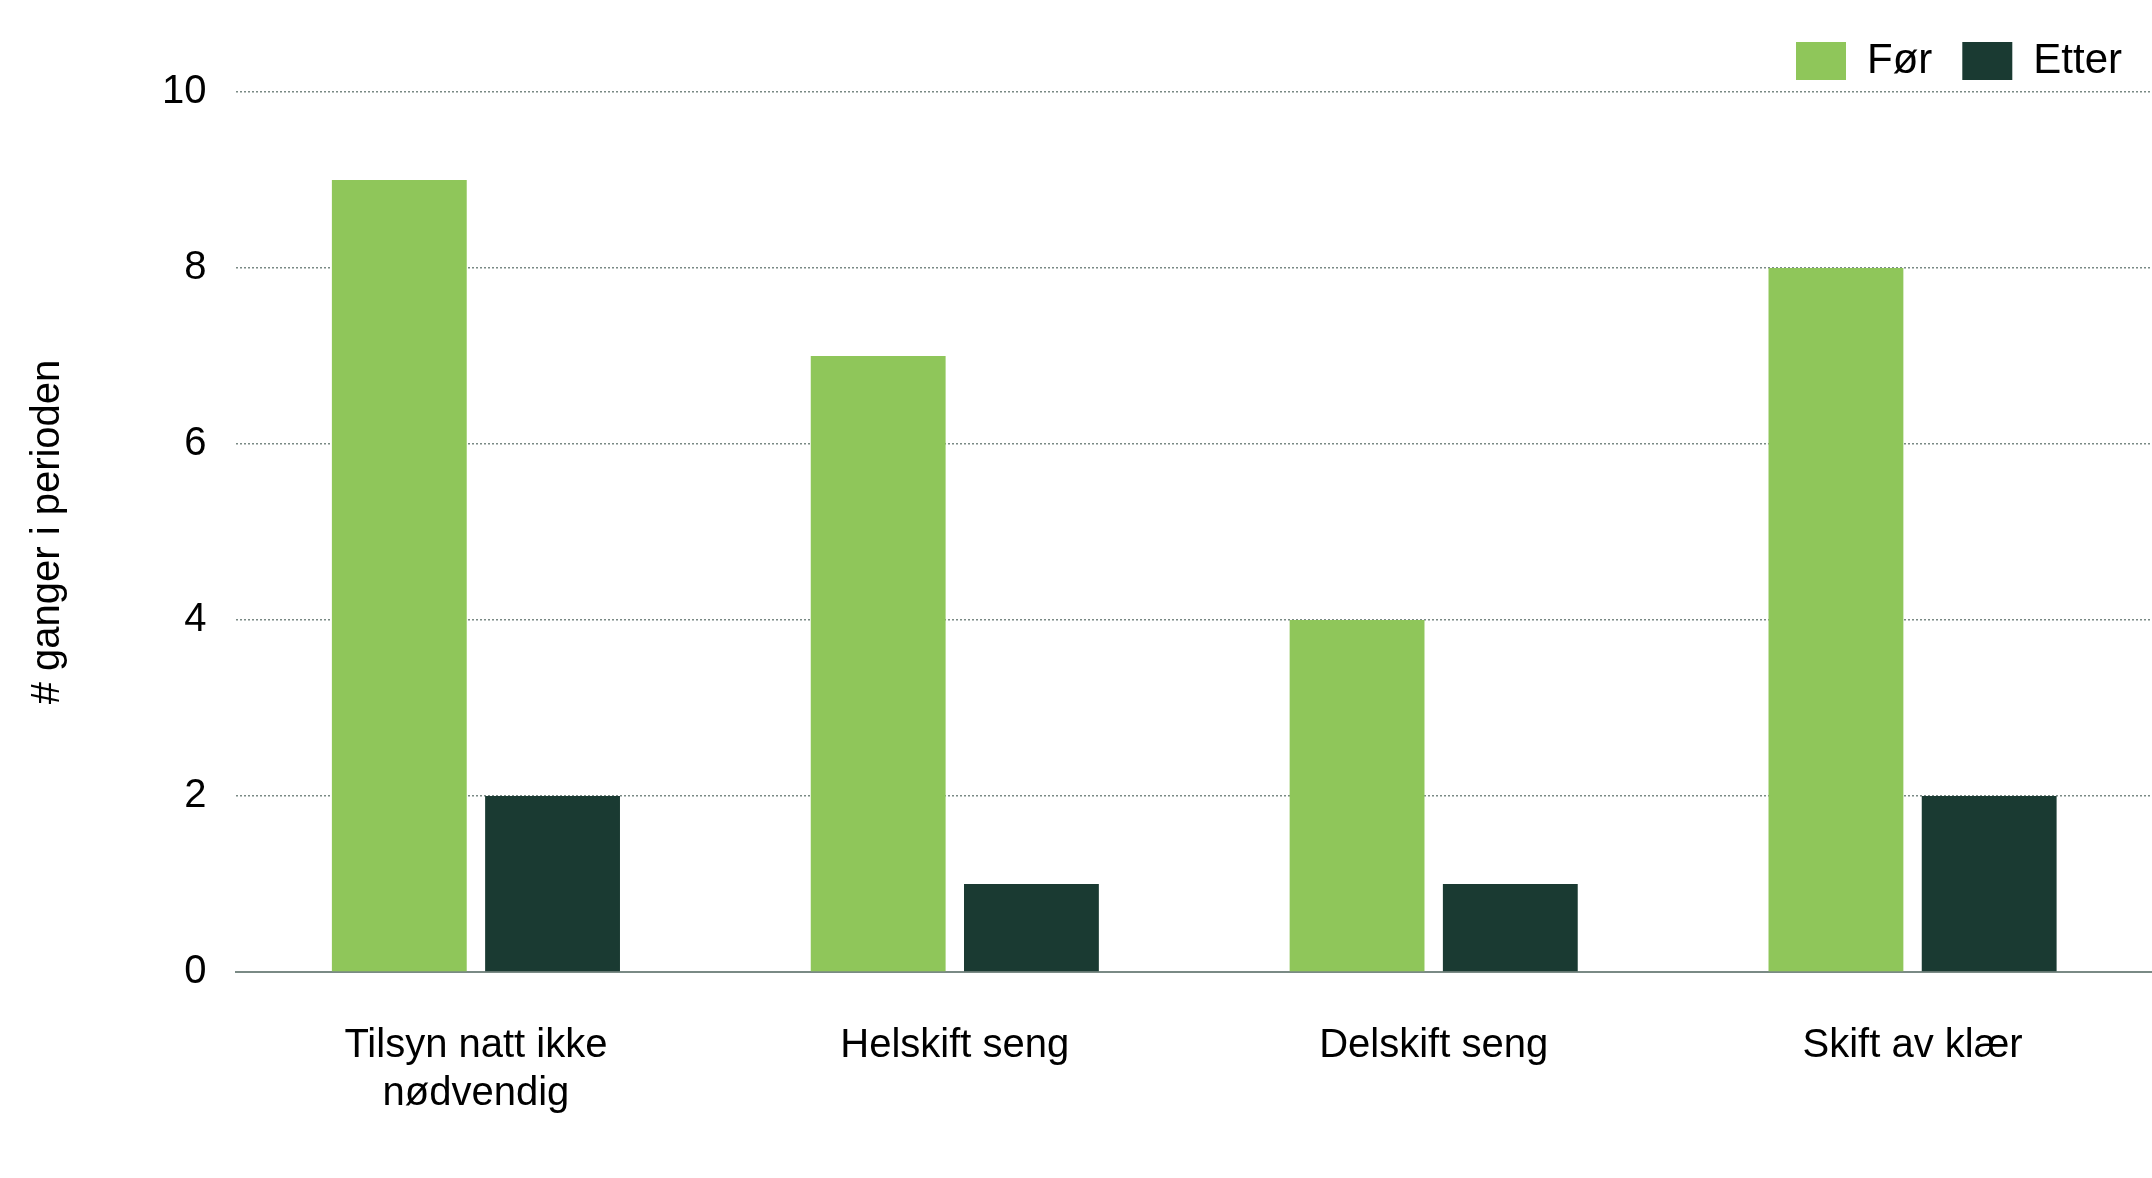  I want to click on y-tick-label: 10, so click(184, 89).